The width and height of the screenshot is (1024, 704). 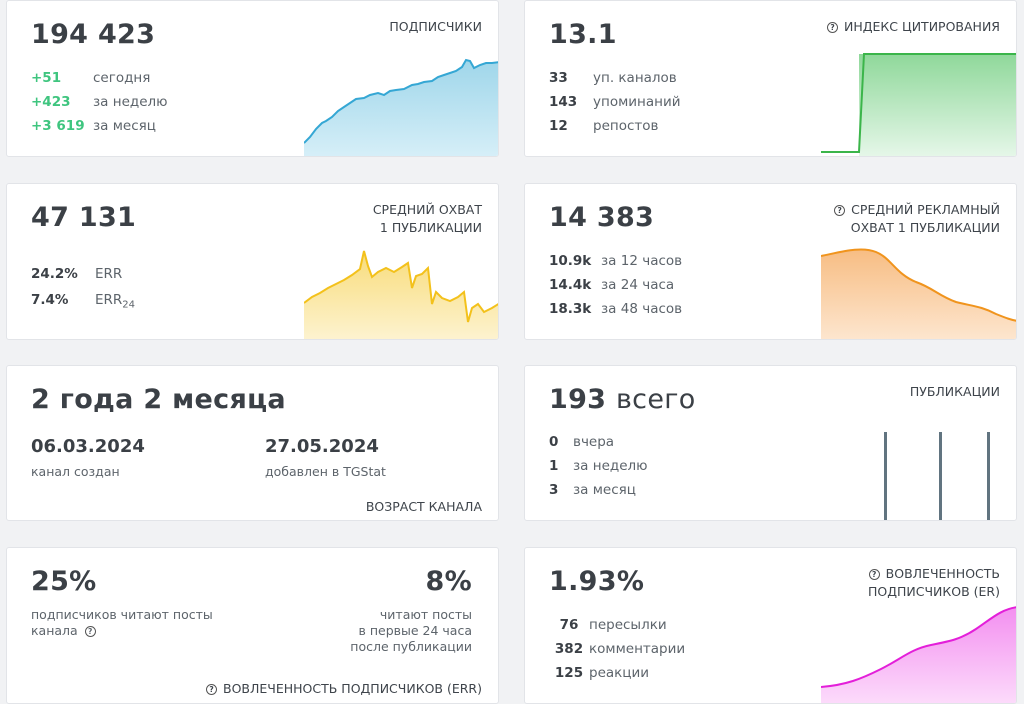 I want to click on stat-row: 1 за неделю, so click(x=598, y=466).